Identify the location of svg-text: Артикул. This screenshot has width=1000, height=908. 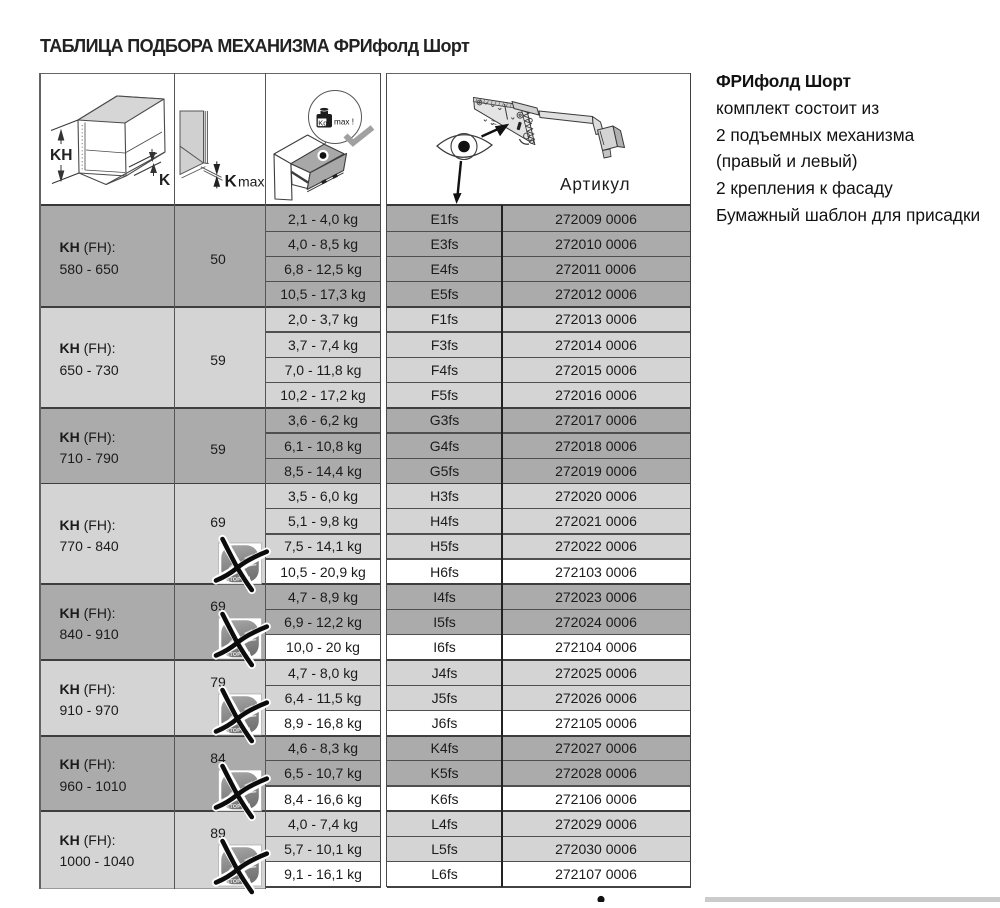
(595, 184).